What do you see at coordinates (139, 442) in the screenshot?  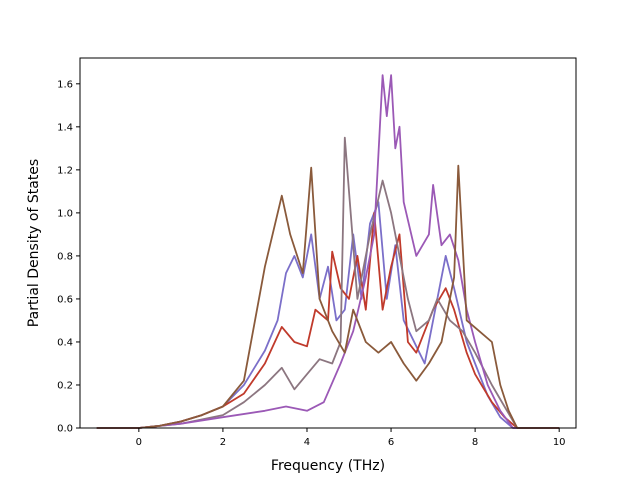 I see `x-tick-label: 0` at bounding box center [139, 442].